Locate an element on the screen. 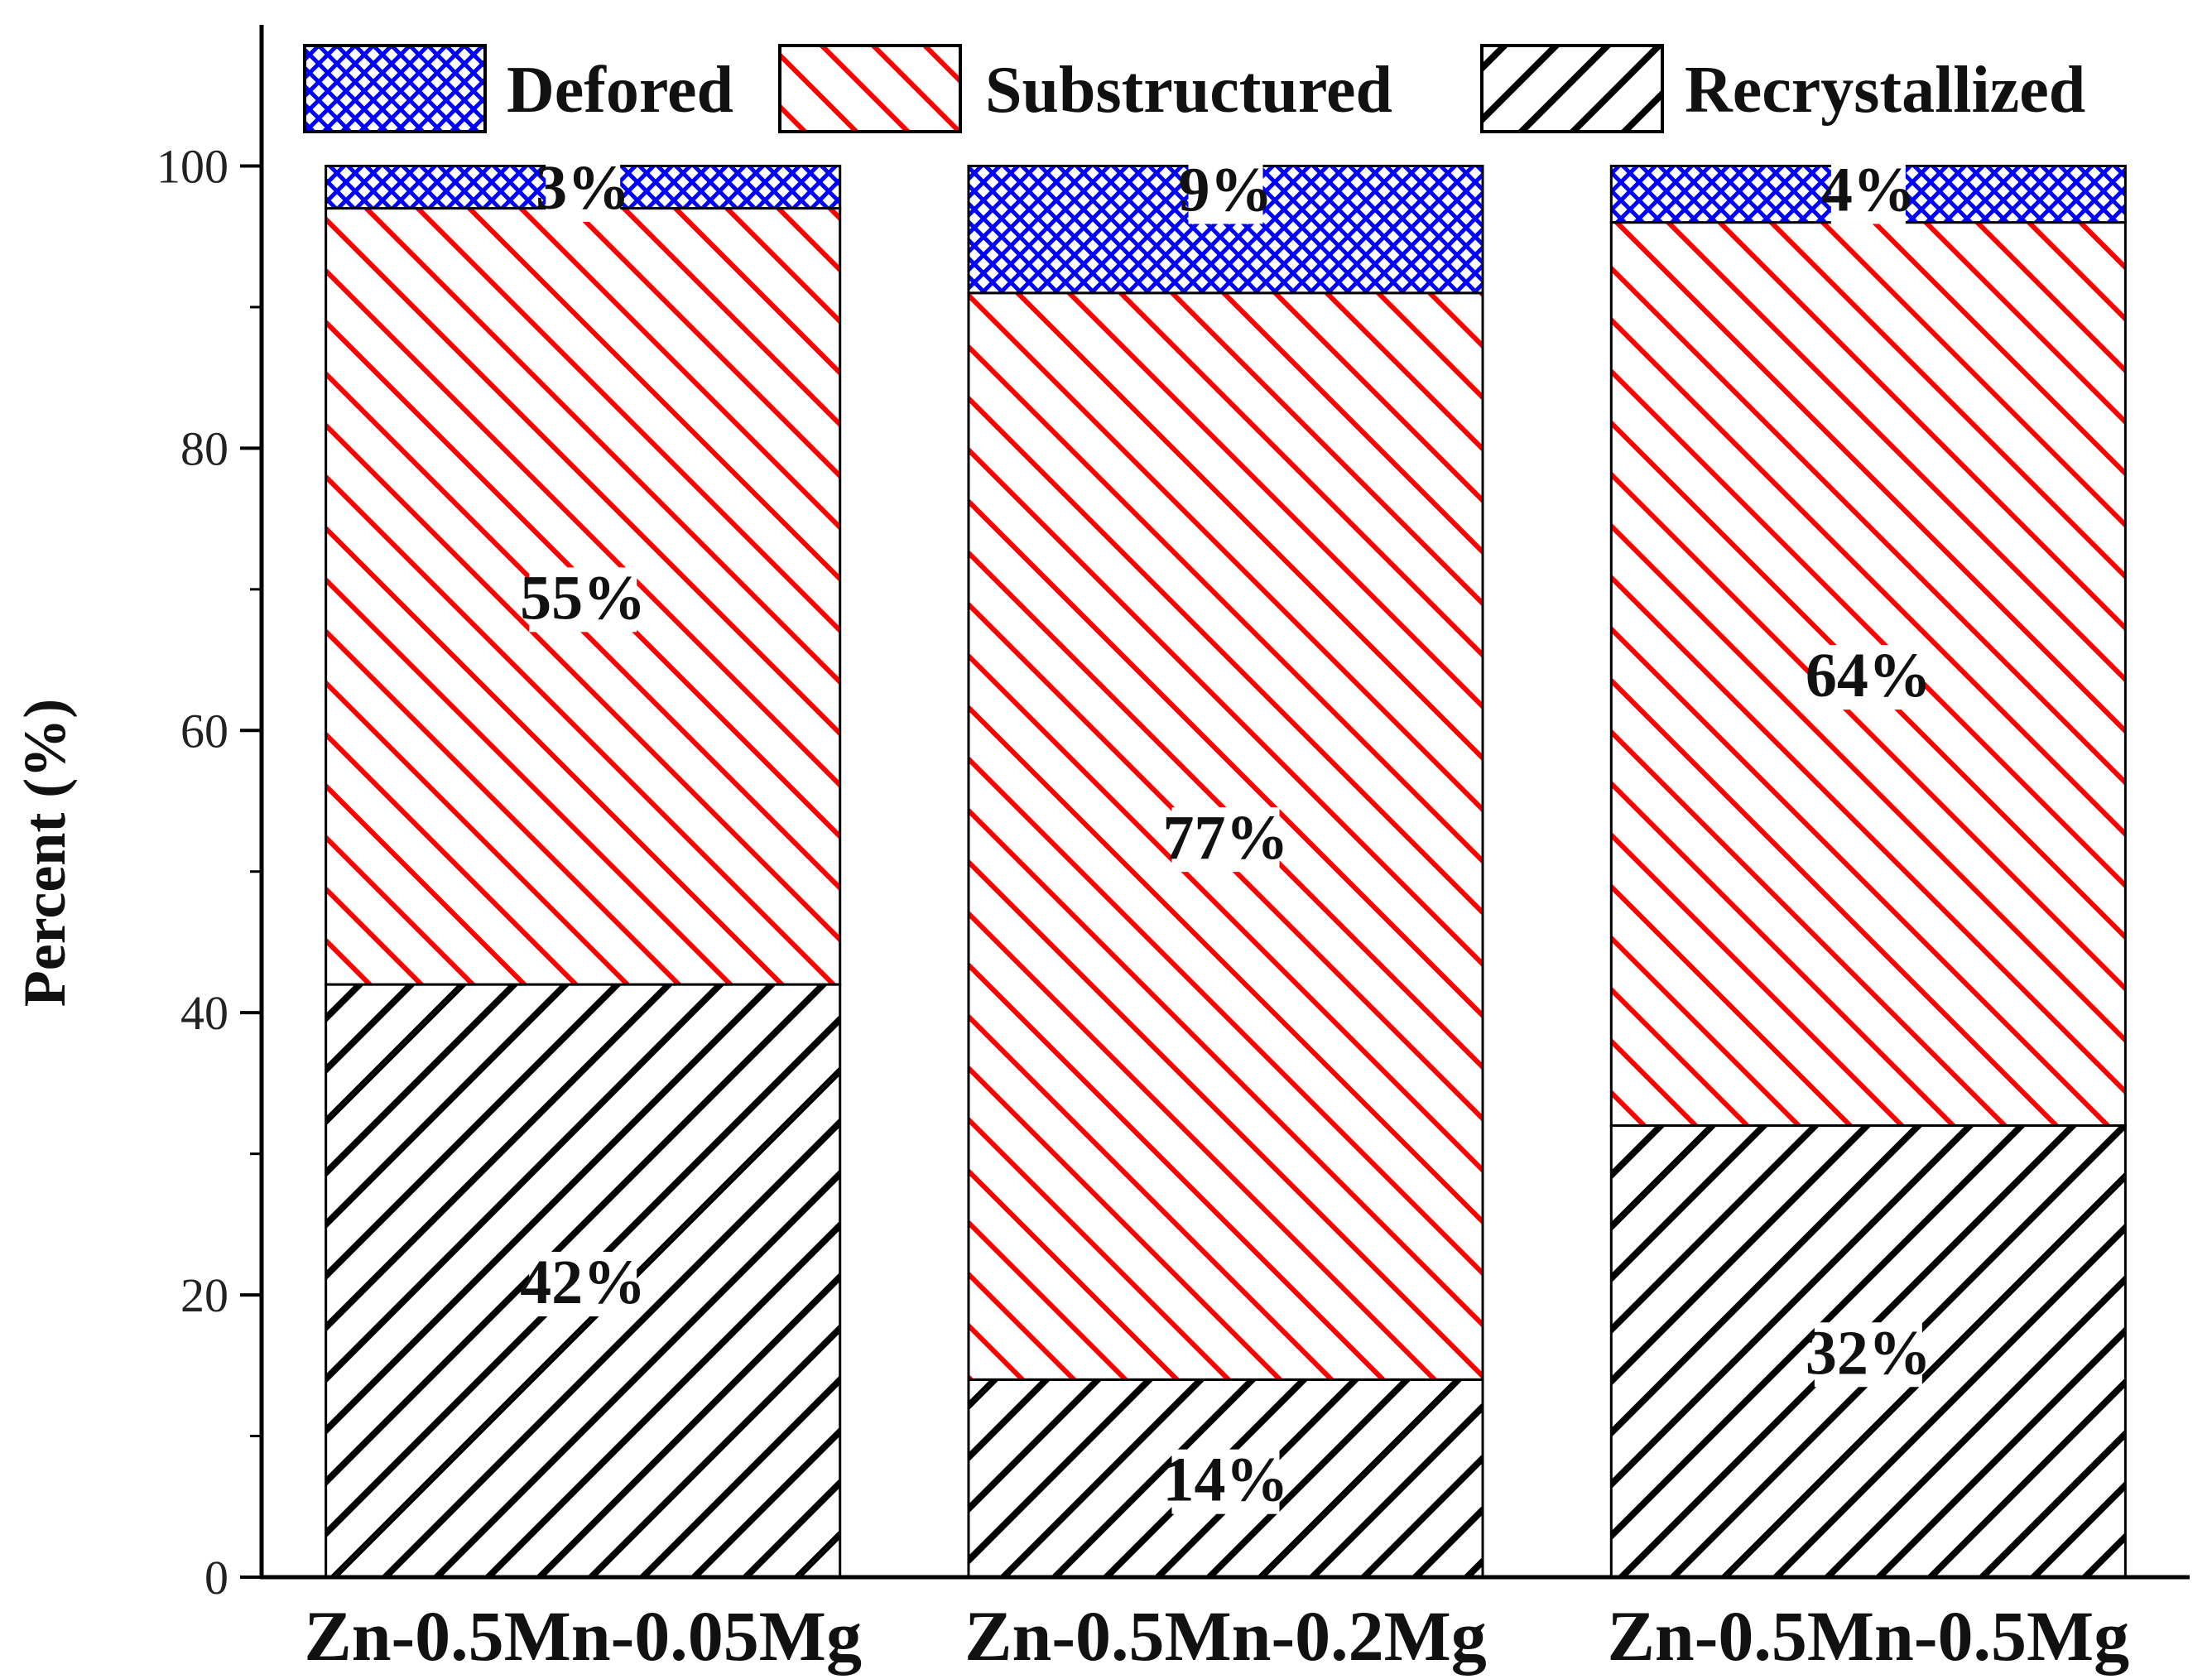 This screenshot has height=1679, width=2212. x-tick-label-2: Zn-0.5Mn-0.2Mg is located at coordinates (1225, 1636).